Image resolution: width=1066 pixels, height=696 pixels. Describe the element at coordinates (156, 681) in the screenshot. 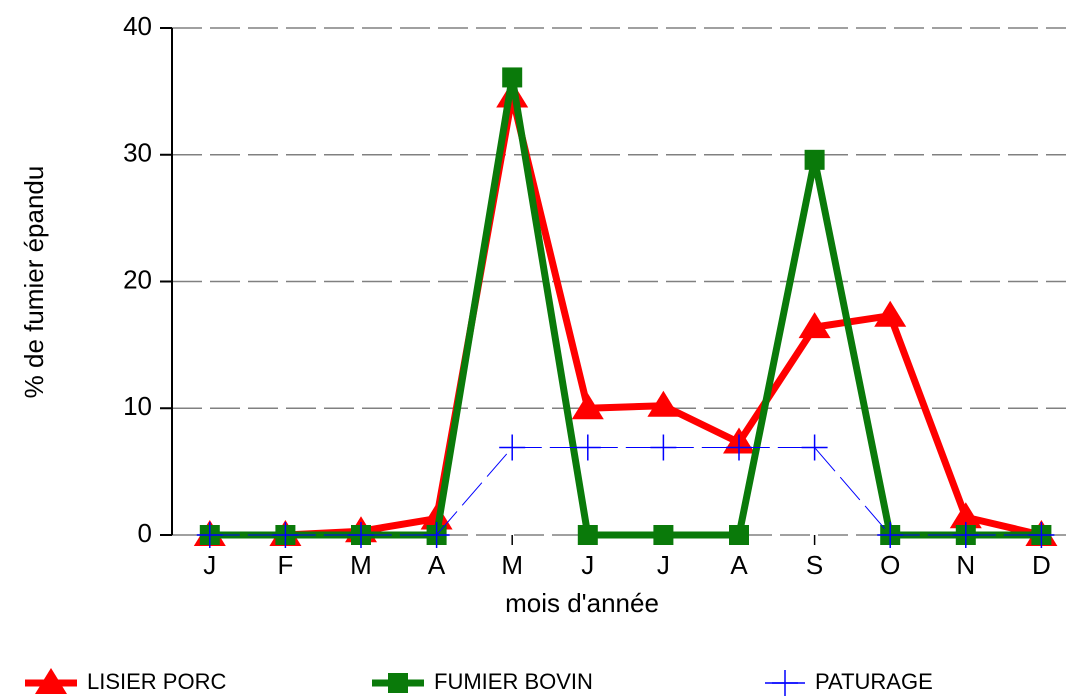

I see `legend-label: LISIER PORC` at that location.